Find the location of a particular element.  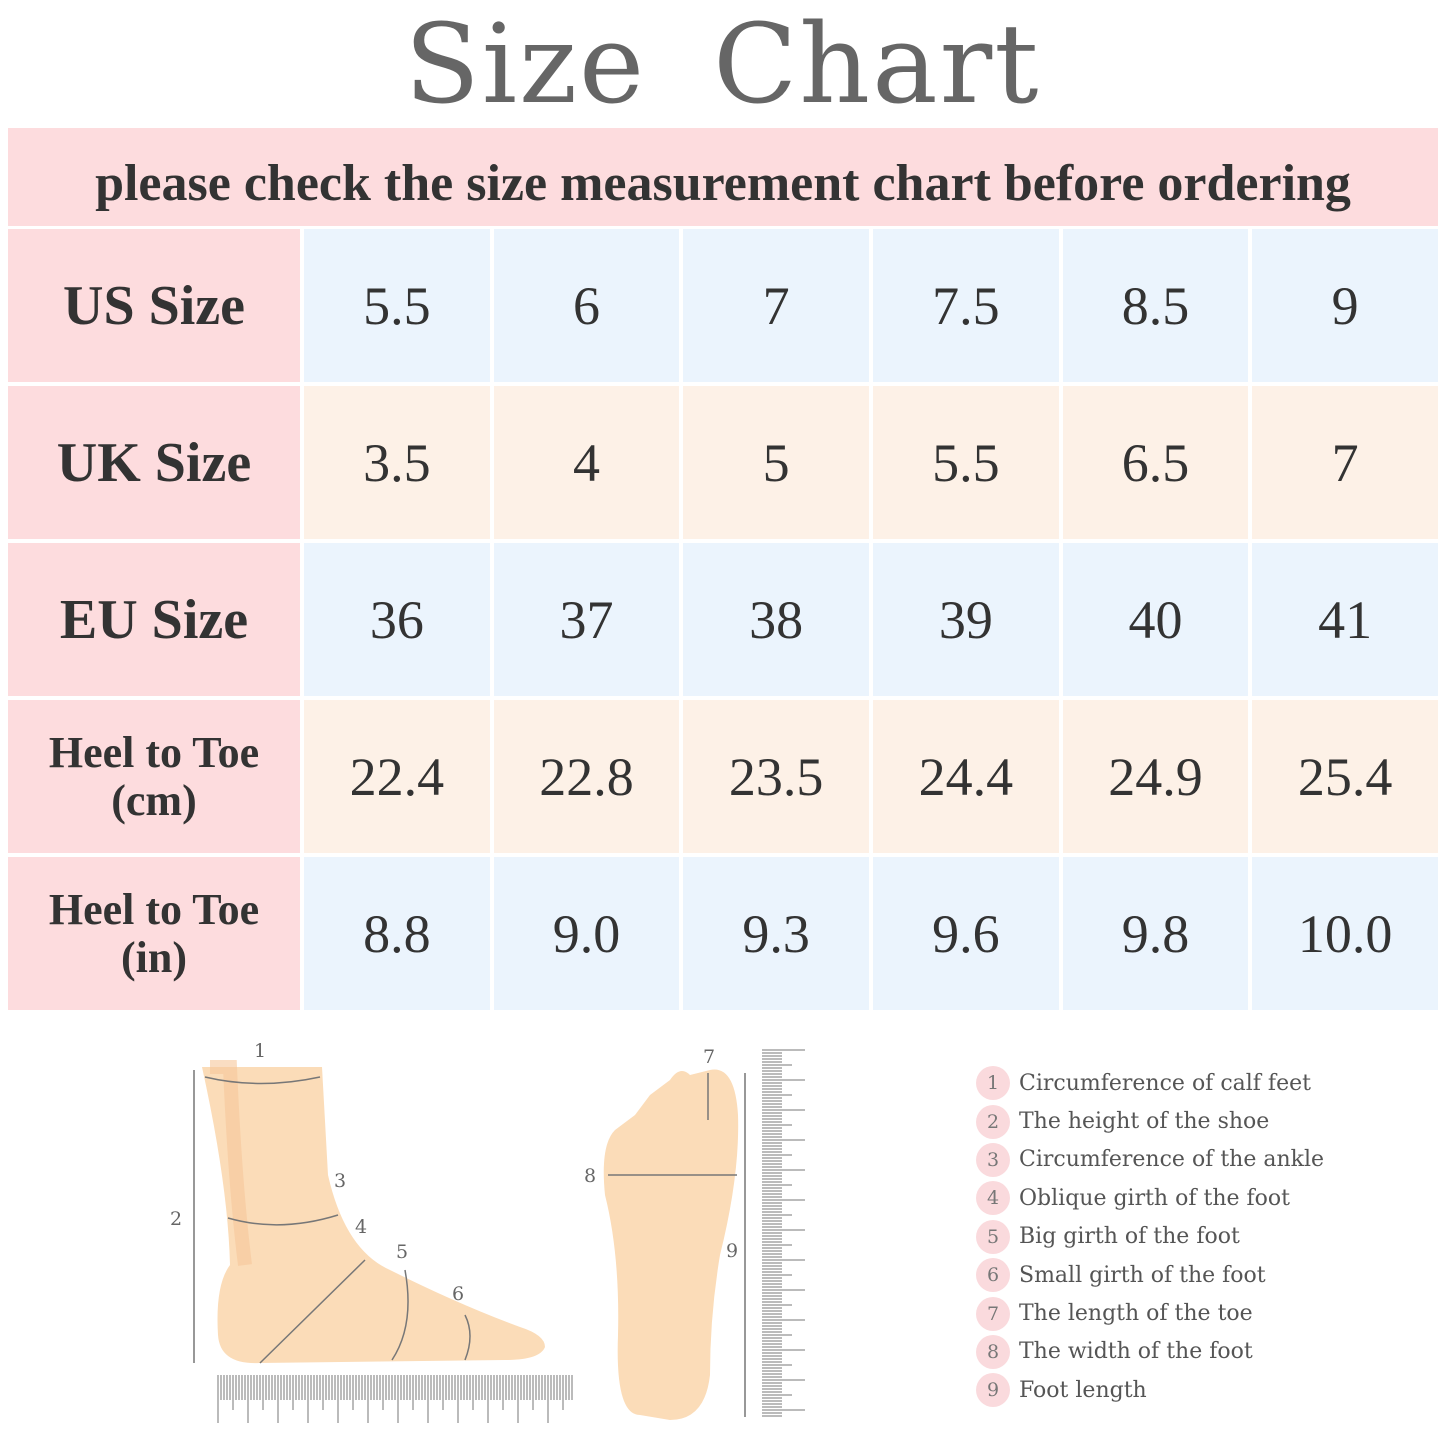

table-cell: 8.5 is located at coordinates (1155, 305).